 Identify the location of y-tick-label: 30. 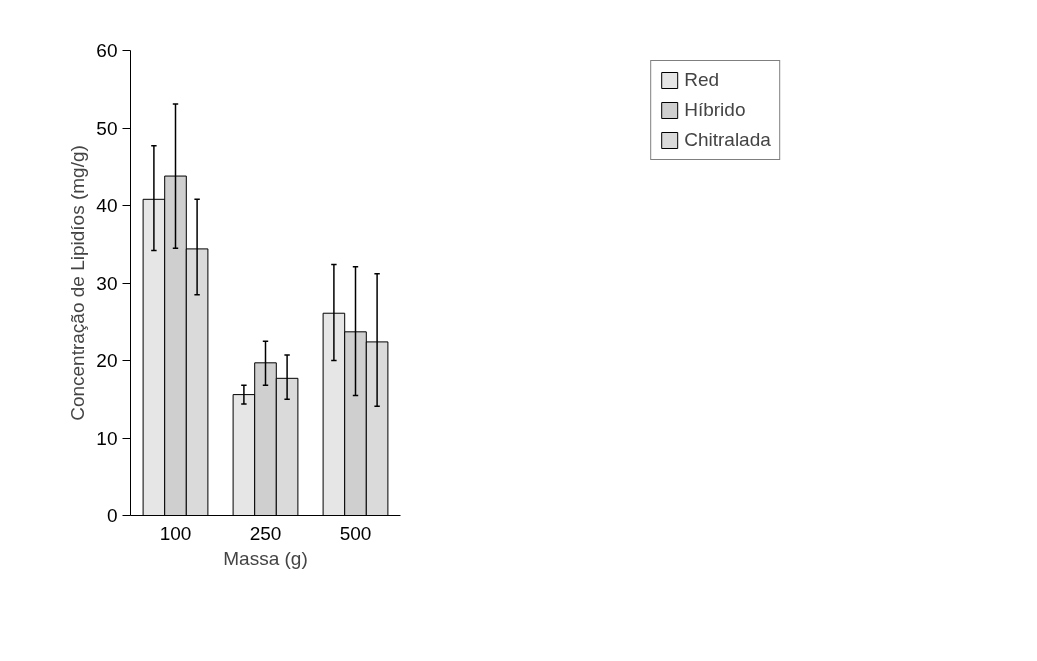
(107, 283).